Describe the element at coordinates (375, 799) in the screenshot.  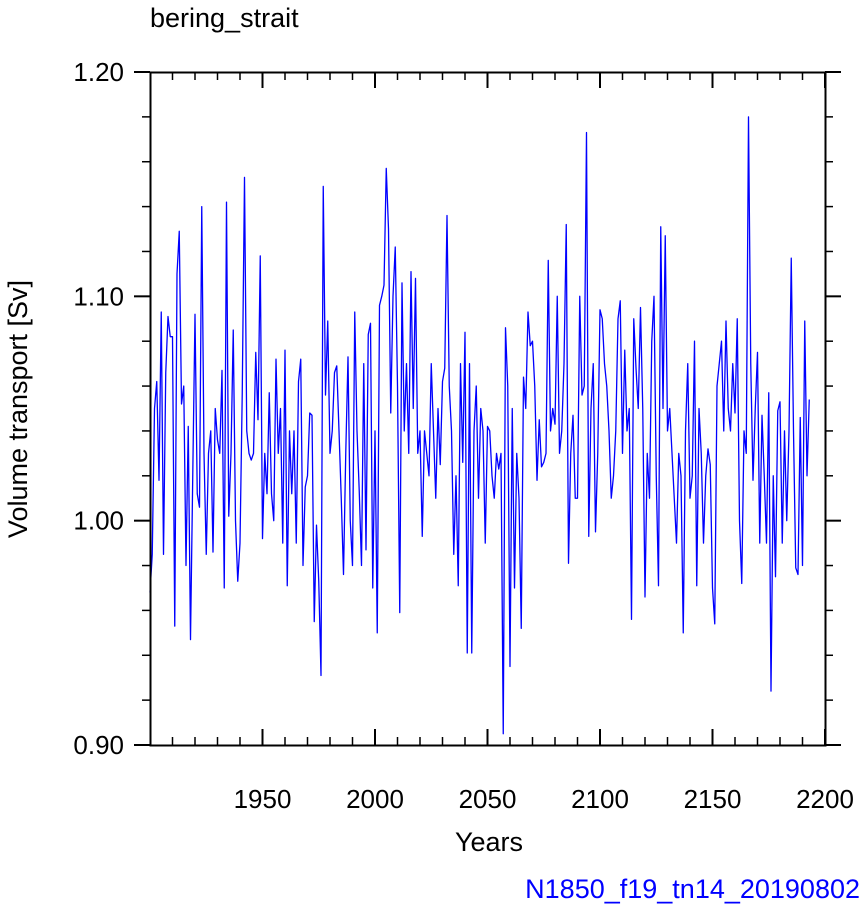
I see `x-tick-label: 2000` at that location.